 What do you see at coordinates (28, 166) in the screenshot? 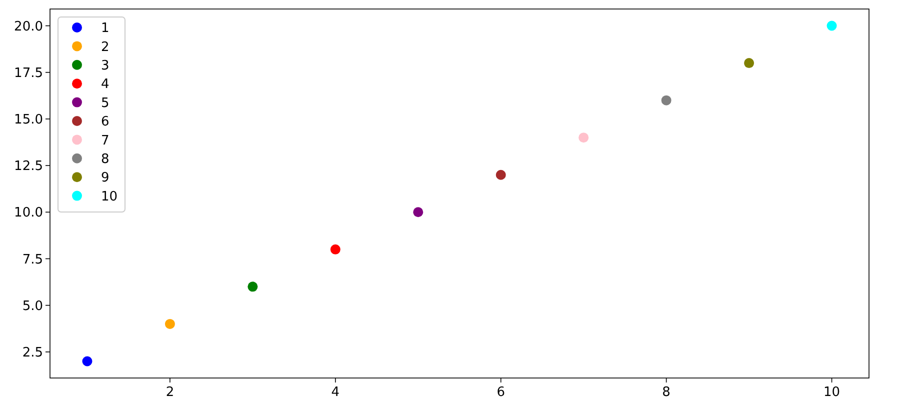
I see `y-tick-label: 12.5` at bounding box center [28, 166].